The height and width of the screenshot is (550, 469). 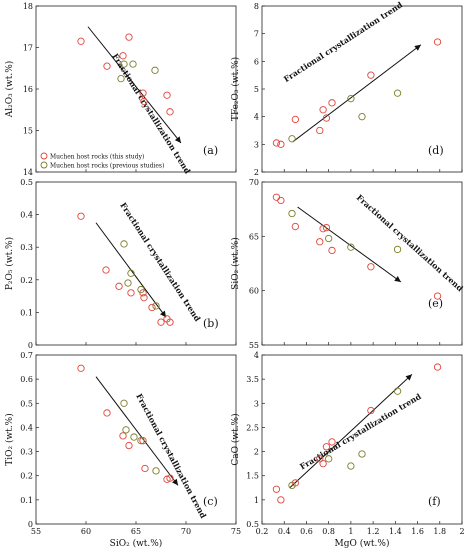 I want to click on y-tick-label: 0.7, so click(x=26, y=355).